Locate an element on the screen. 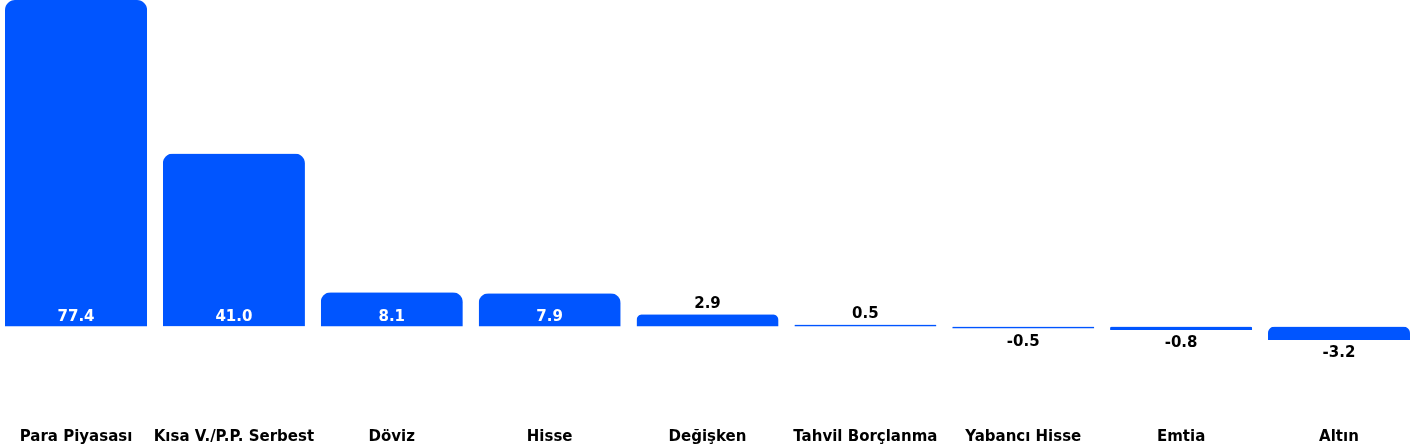 The image size is (1419, 446). data-label: 0.5 is located at coordinates (865, 313).